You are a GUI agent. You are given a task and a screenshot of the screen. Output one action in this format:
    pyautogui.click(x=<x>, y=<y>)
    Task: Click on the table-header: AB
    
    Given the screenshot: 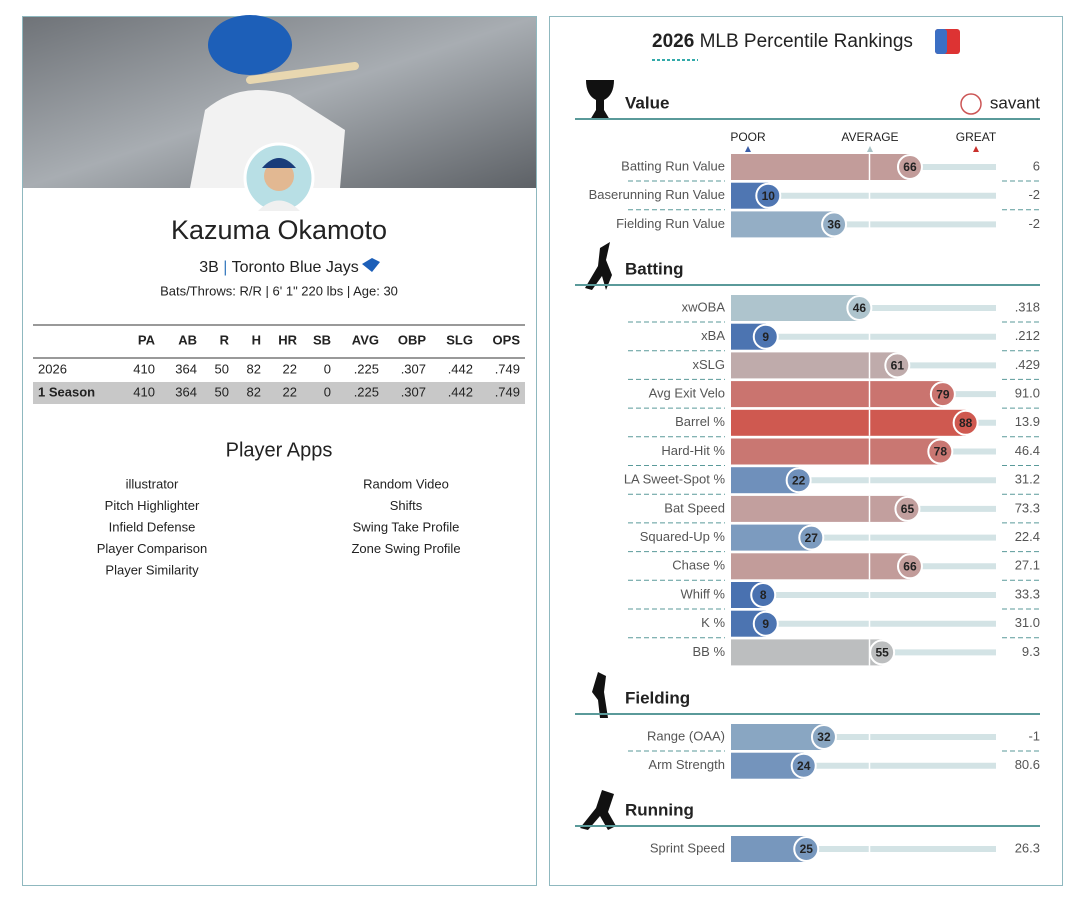 What is the action you would take?
    pyautogui.click(x=187, y=339)
    